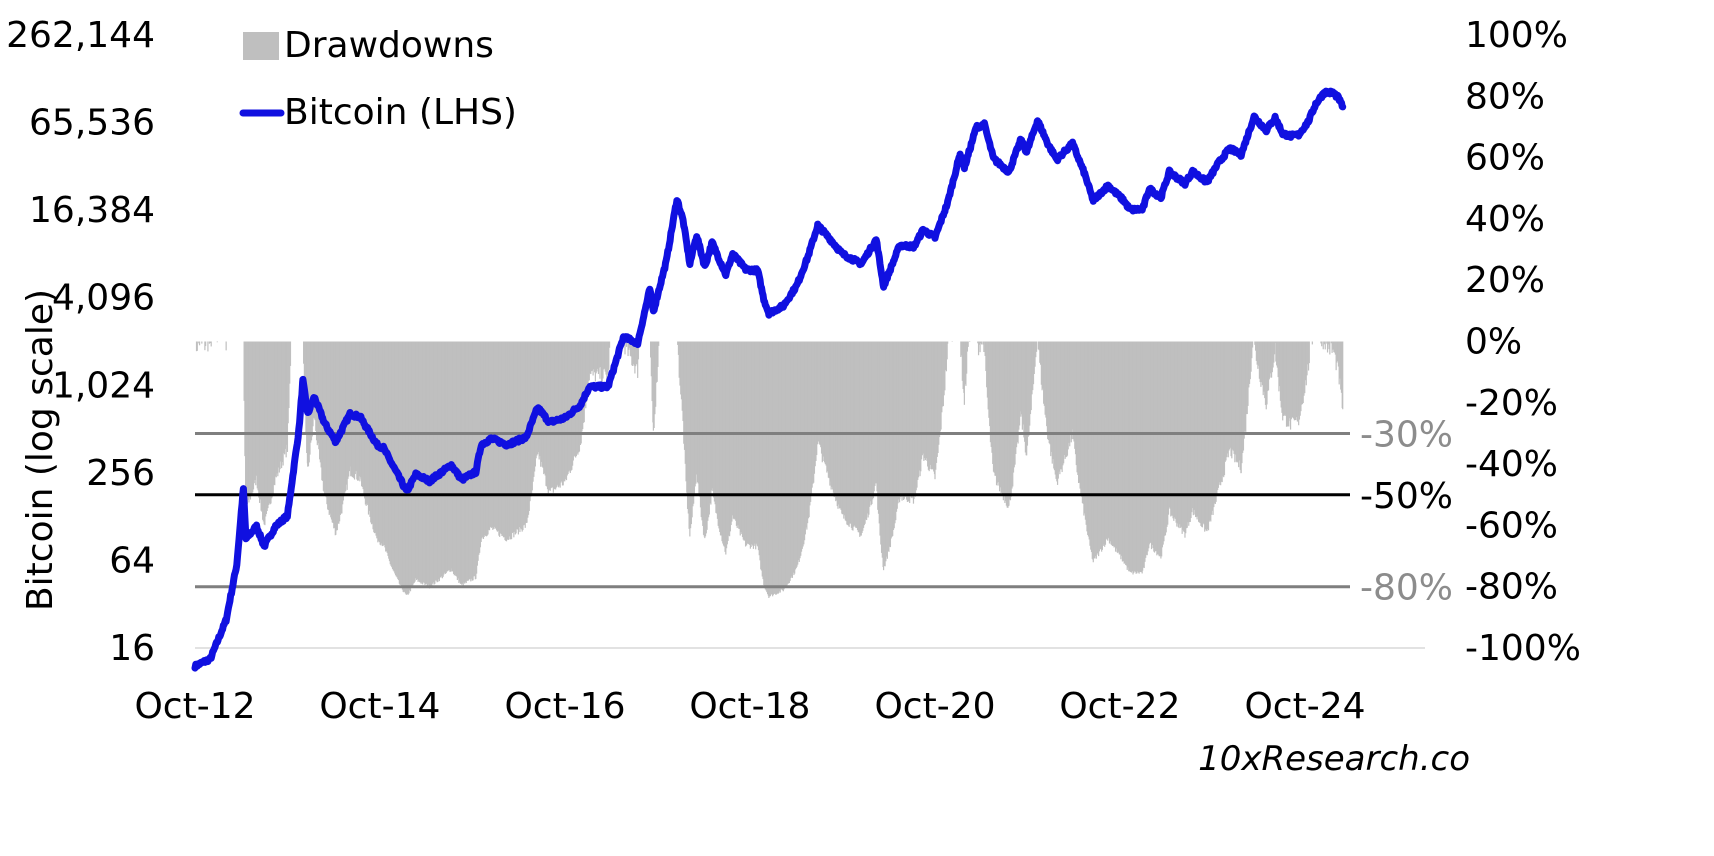 The image size is (1714, 856). Describe the element at coordinates (1493, 342) in the screenshot. I see `right-axis-tick-label: 0%` at that location.